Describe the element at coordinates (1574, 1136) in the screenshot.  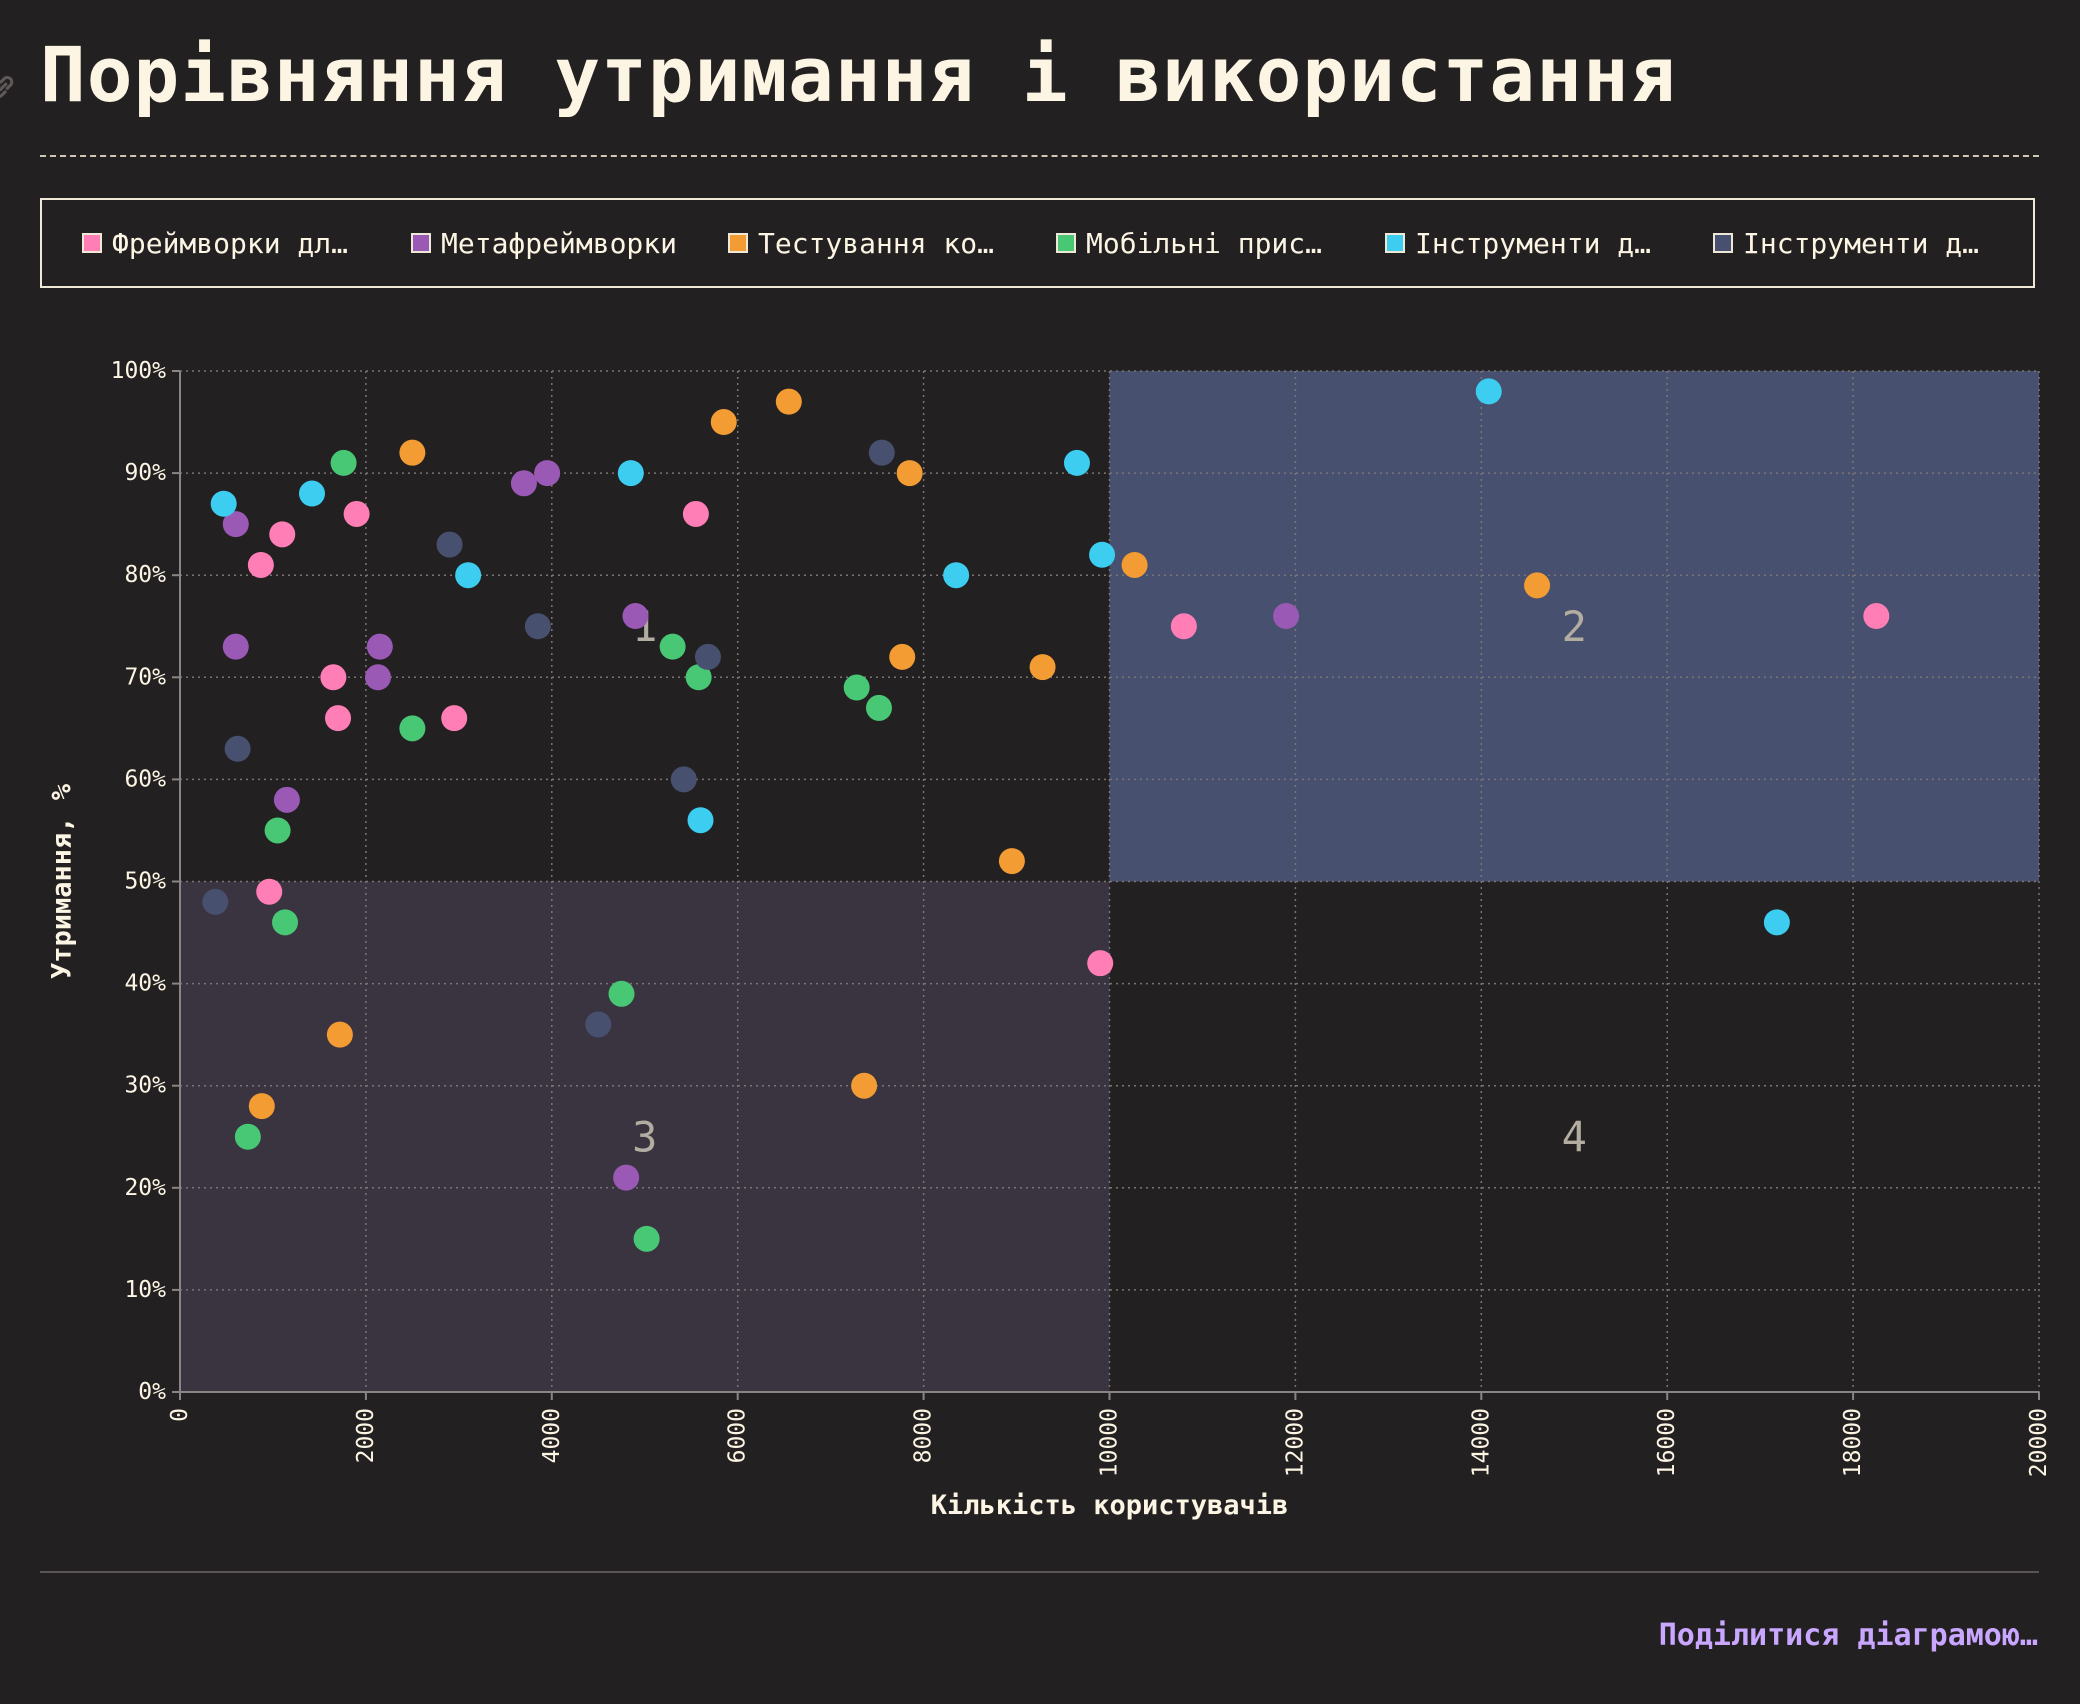
I see `quadrant-label: 4` at that location.